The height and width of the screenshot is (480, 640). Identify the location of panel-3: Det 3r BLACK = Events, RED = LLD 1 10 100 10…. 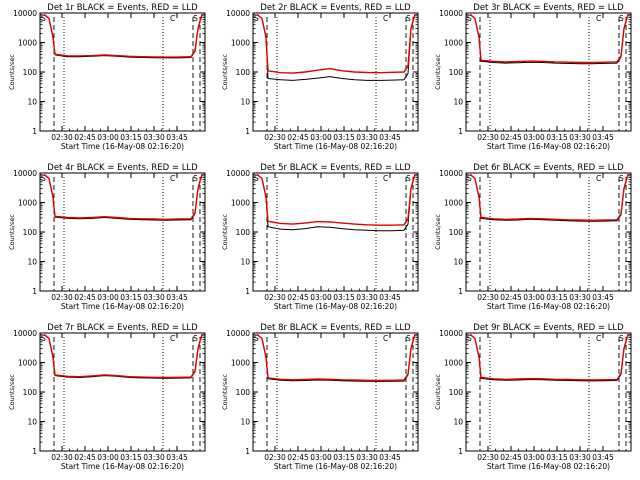
(533, 77).